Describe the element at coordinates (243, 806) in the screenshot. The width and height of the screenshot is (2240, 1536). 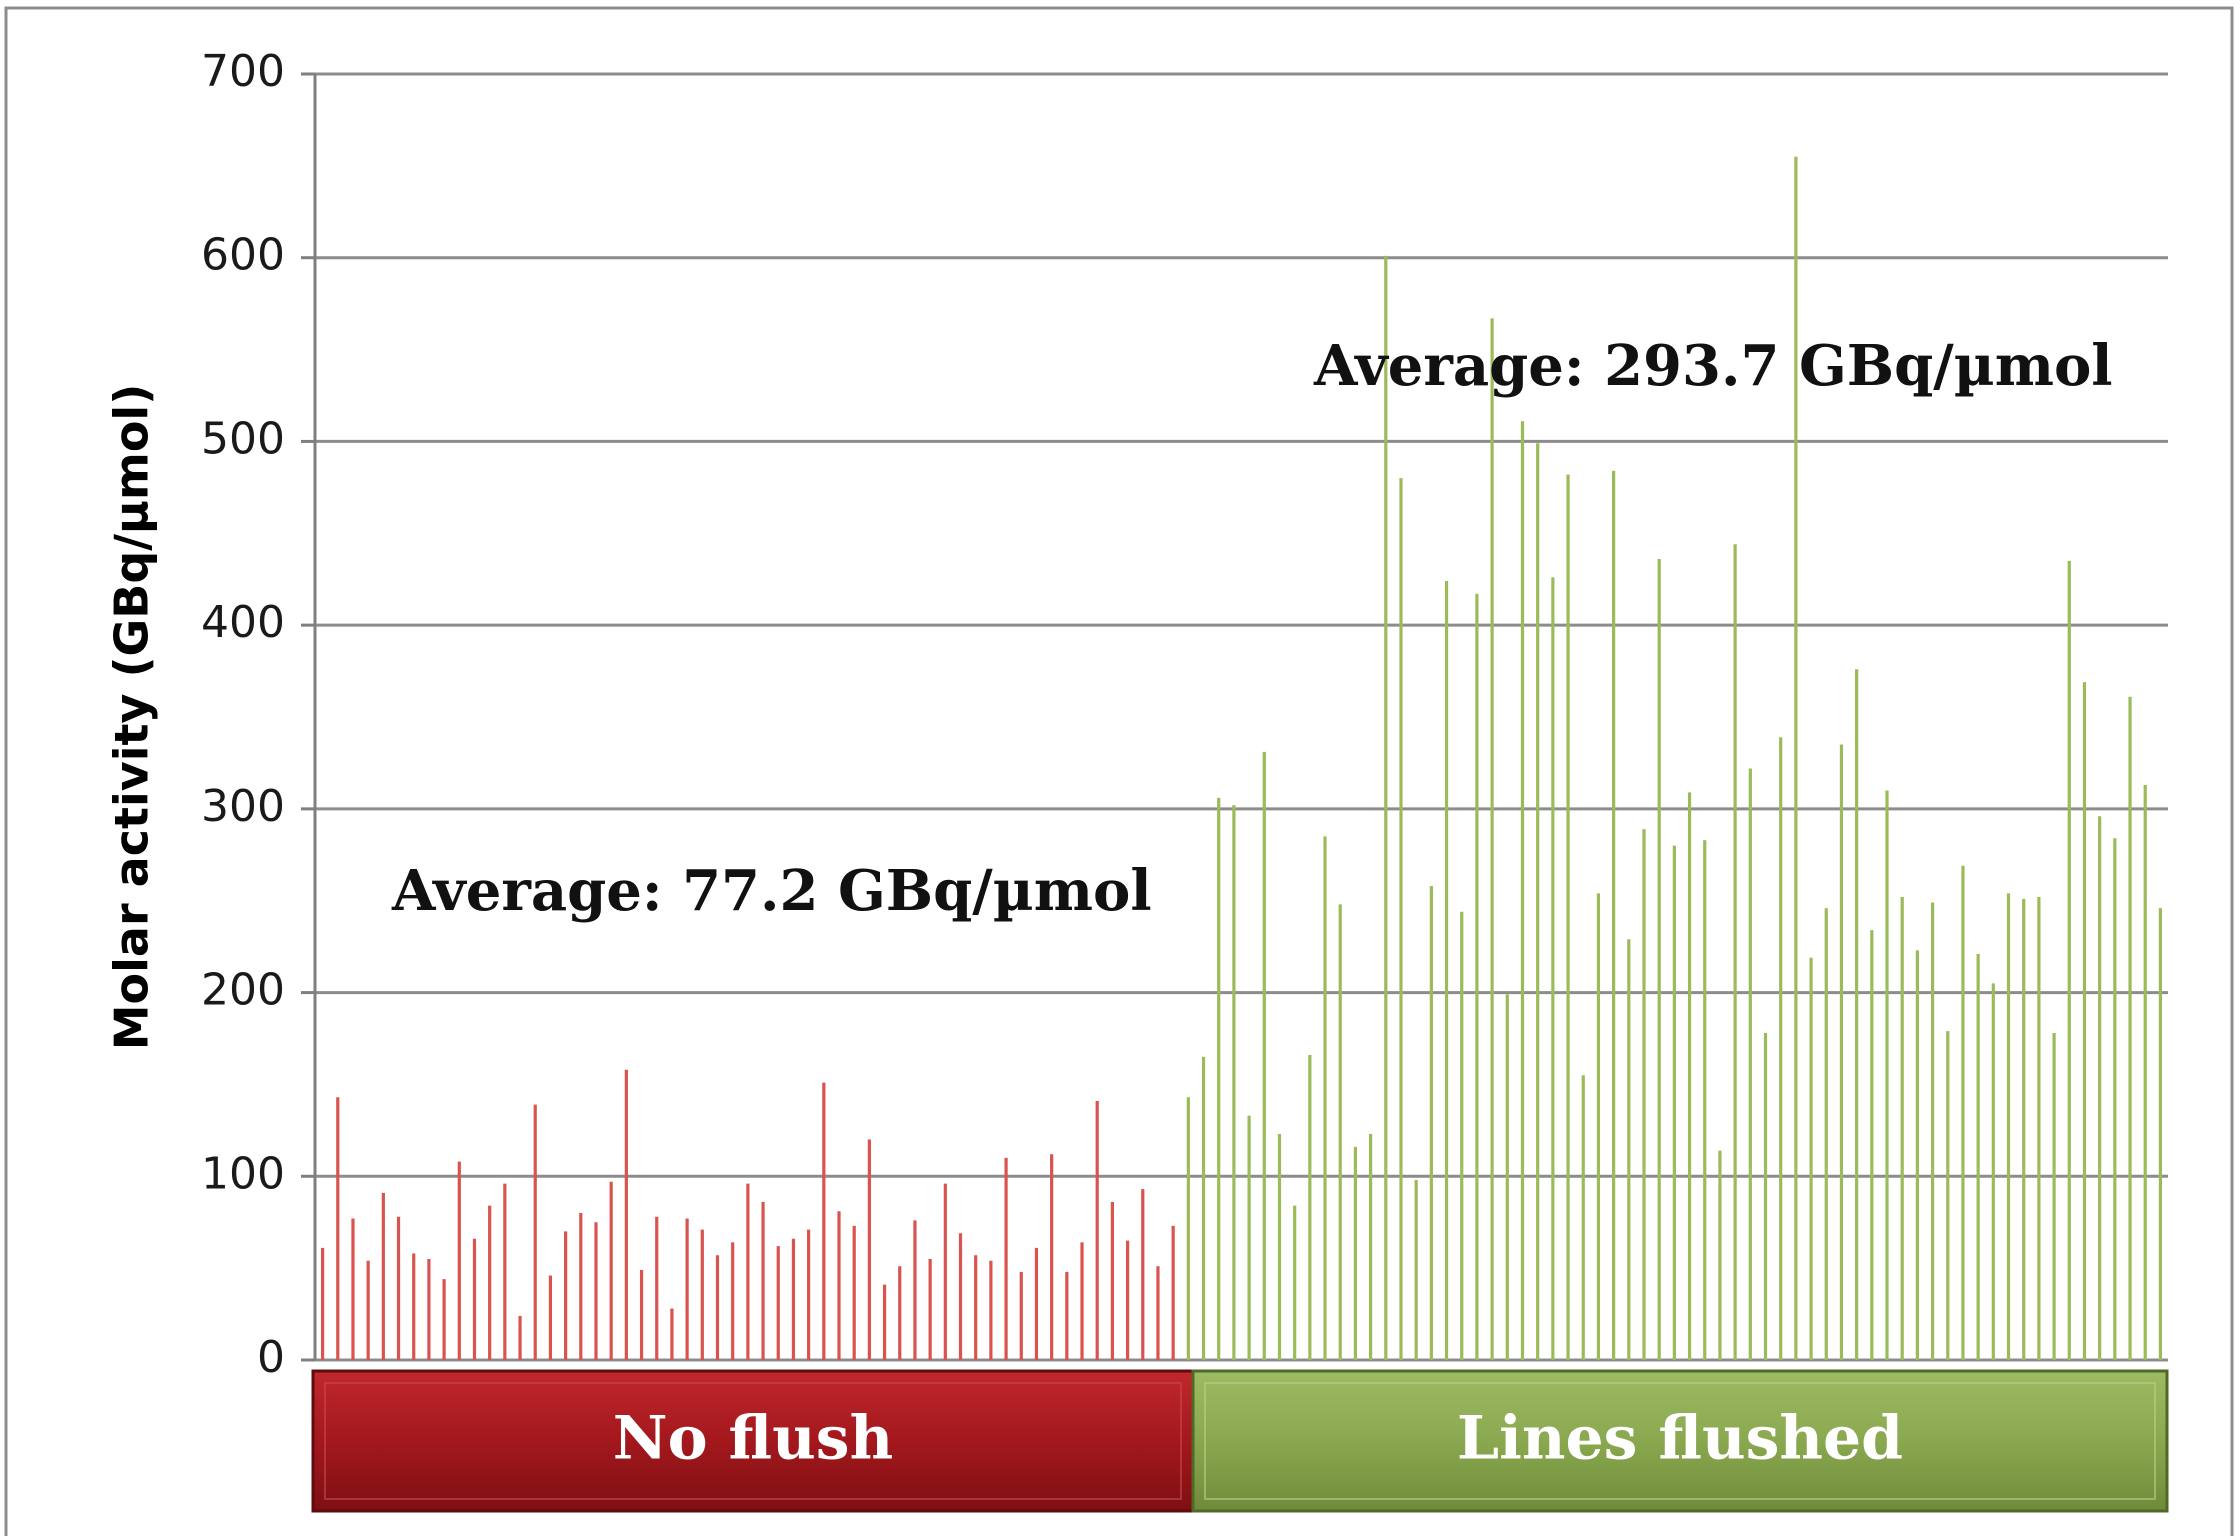
I see `y-tick-label: 300` at that location.